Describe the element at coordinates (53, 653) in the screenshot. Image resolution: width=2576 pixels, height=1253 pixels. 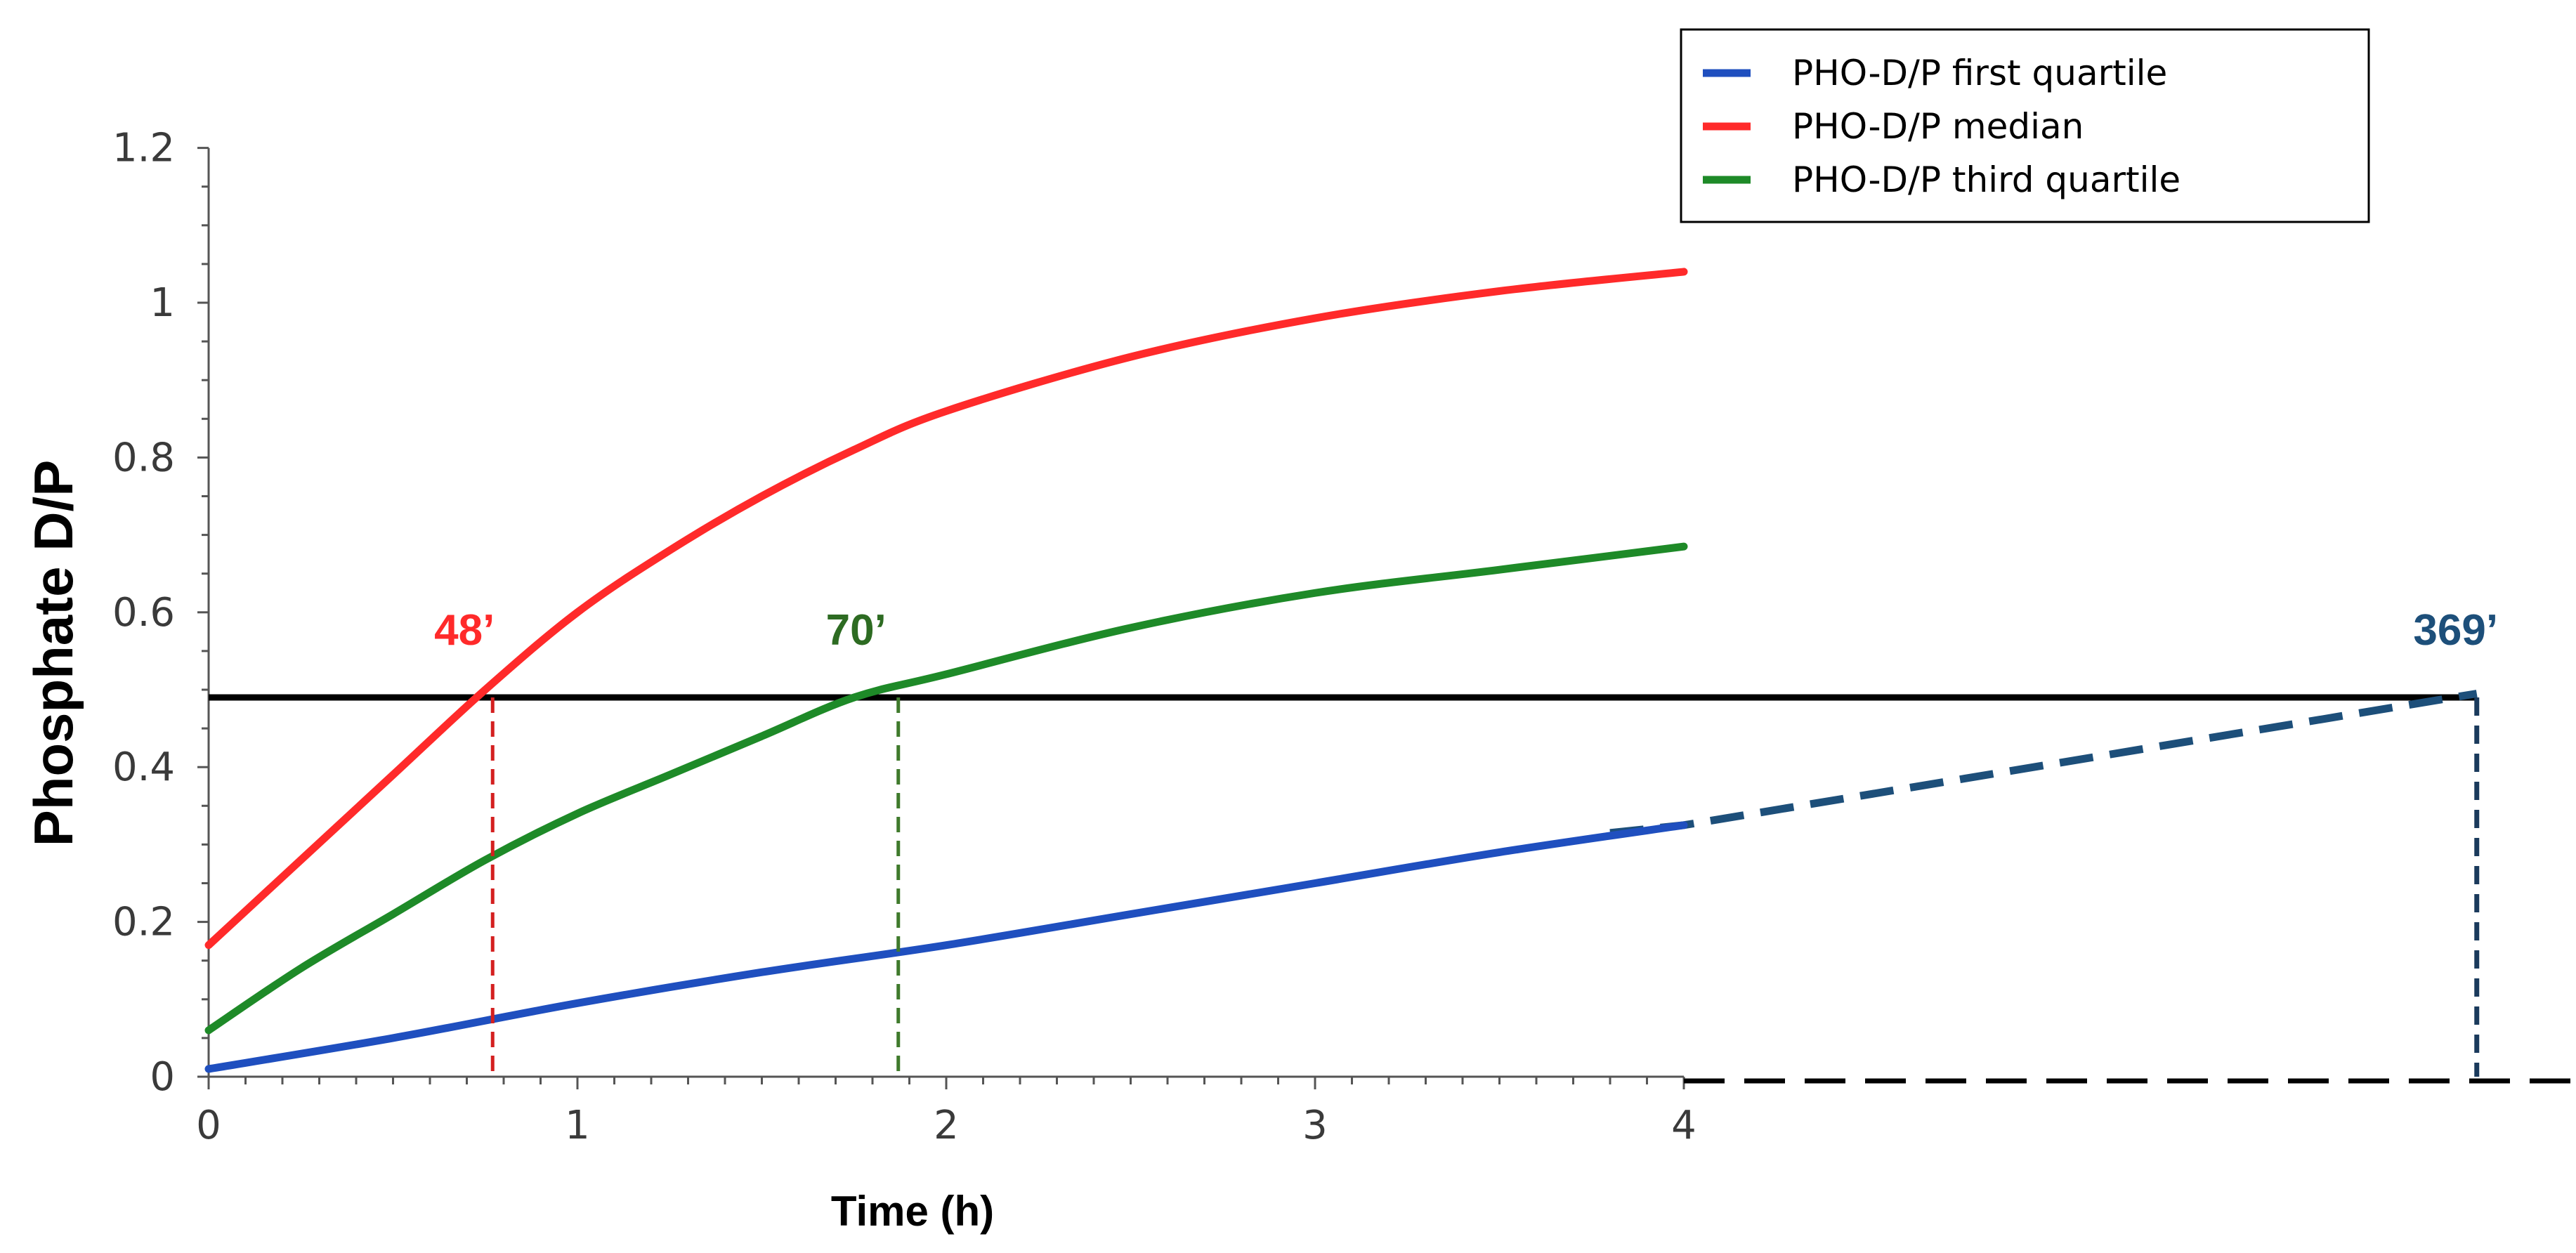
I see `y-axis-title: Phosphate D/P` at that location.